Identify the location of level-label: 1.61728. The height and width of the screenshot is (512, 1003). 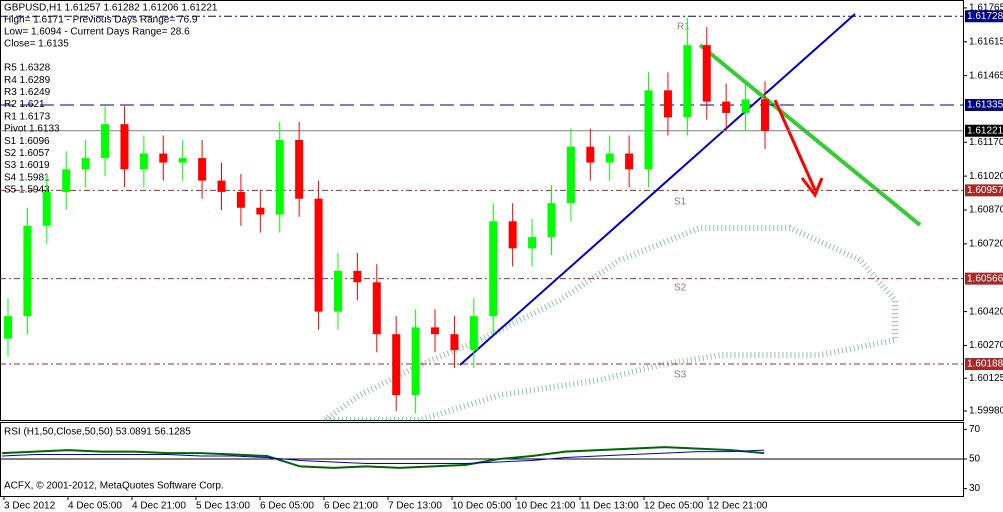
(985, 16).